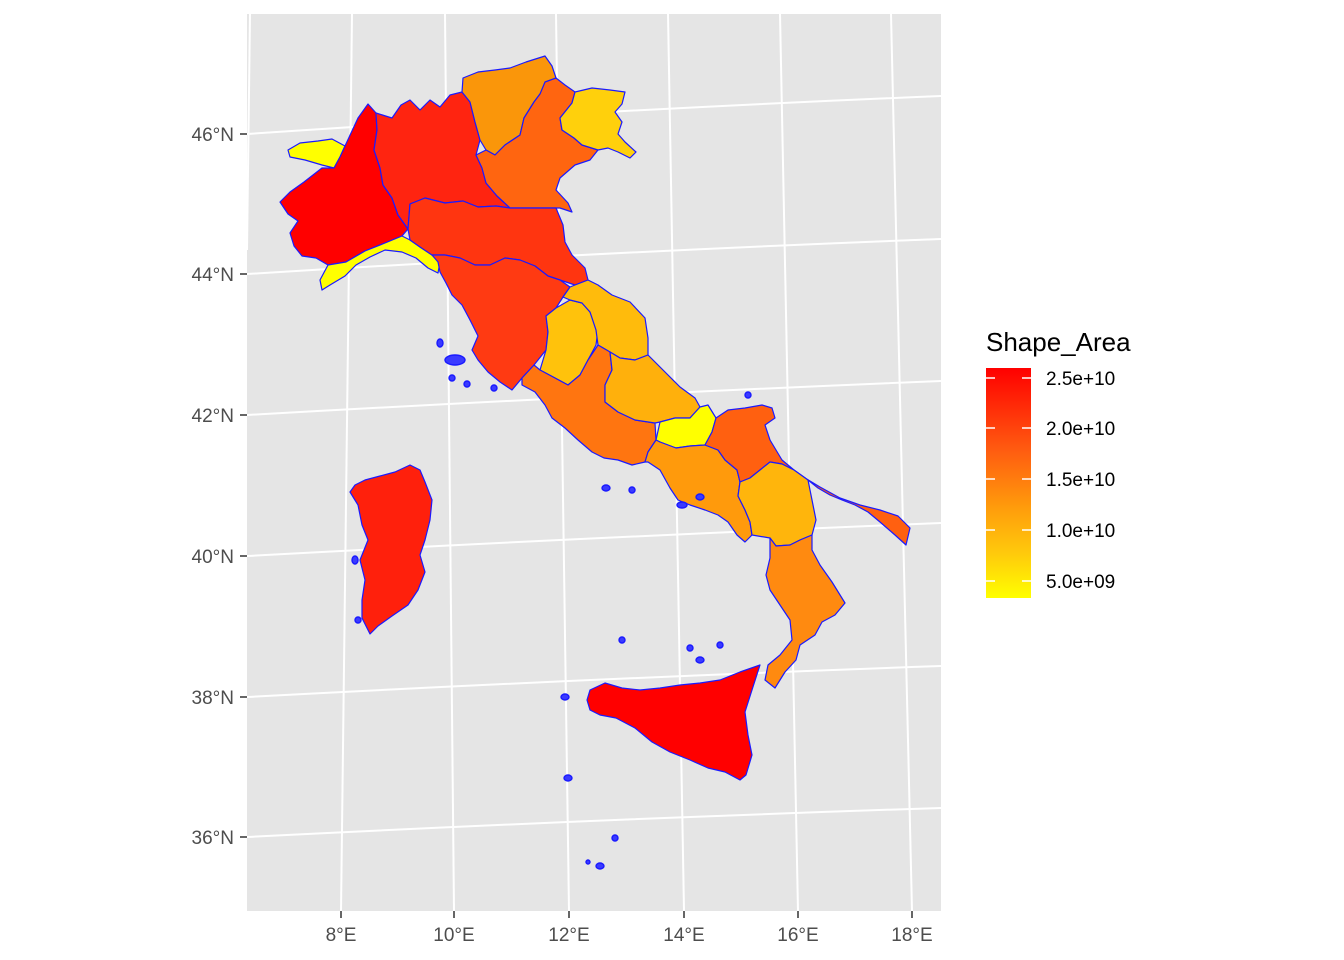  I want to click on y-axis, so click(243, 485).